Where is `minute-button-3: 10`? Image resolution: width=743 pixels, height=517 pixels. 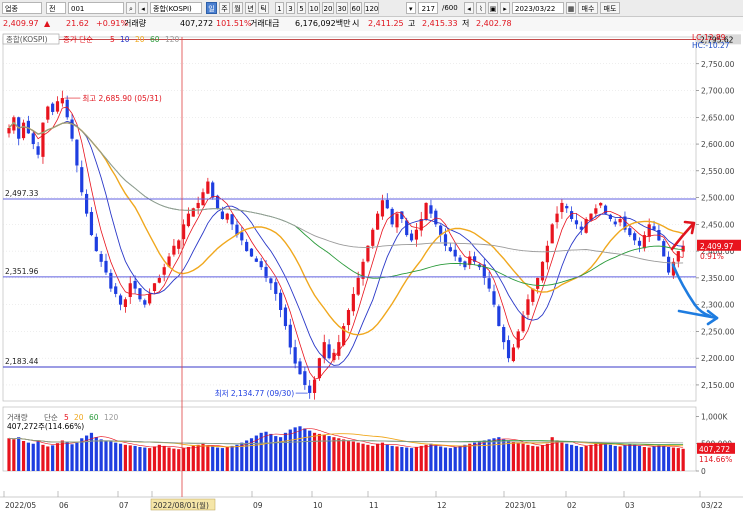
minute-button-3: 10 is located at coordinates (314, 8).